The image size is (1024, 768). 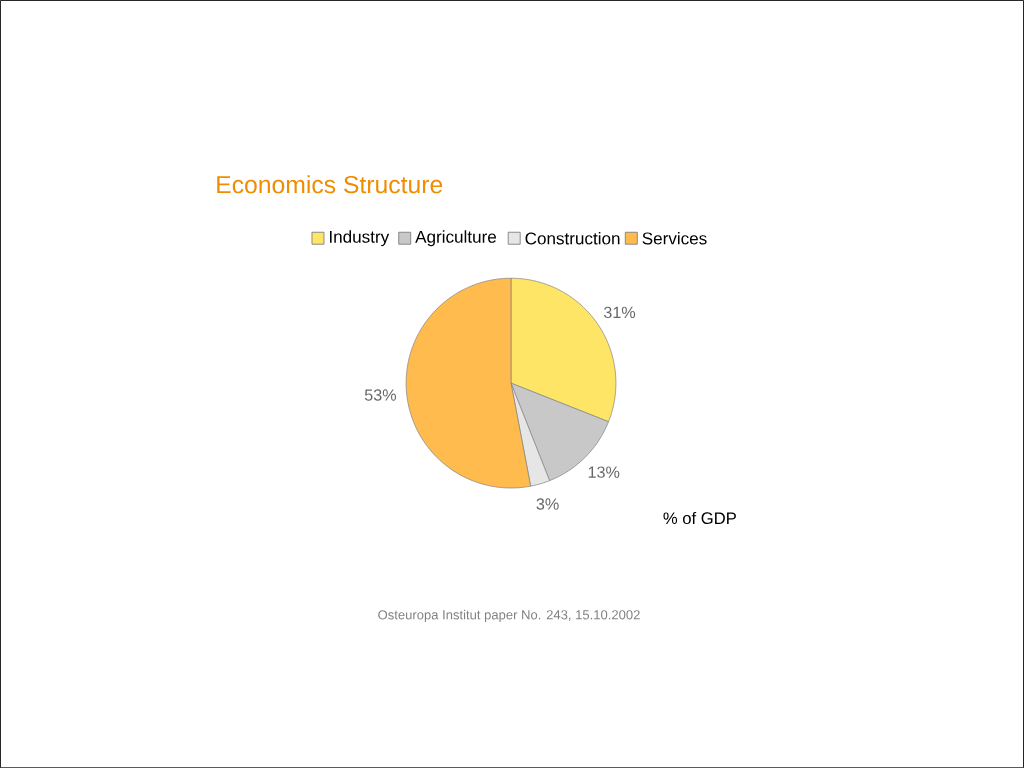 I want to click on data-label: 31%, so click(x=619, y=312).